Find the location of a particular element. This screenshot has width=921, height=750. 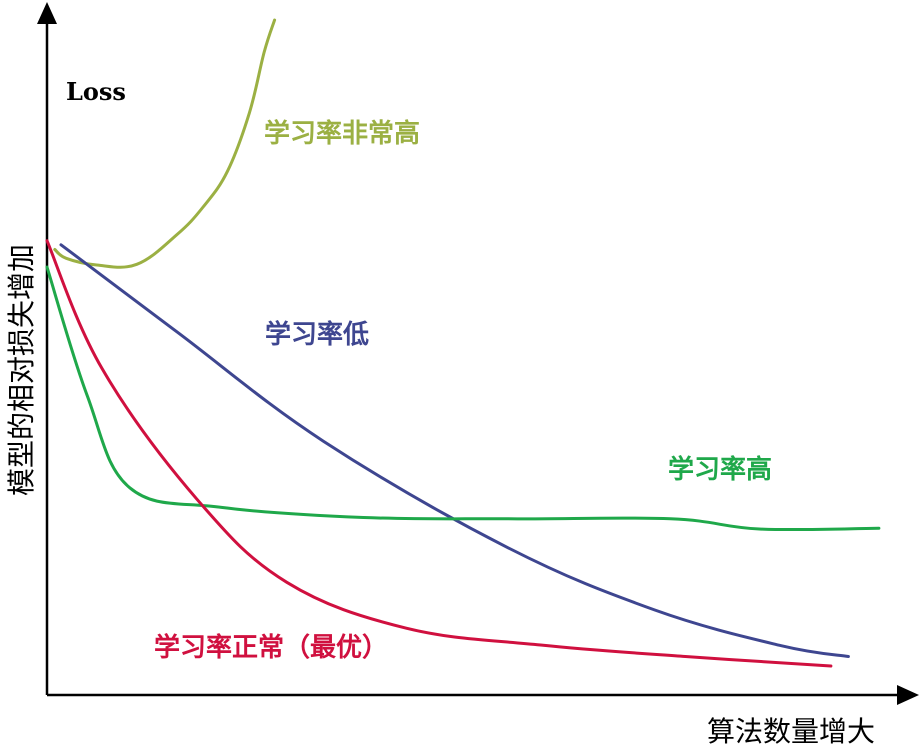

series-label-optimal: 学习率正常（最优） is located at coordinates (271, 647).